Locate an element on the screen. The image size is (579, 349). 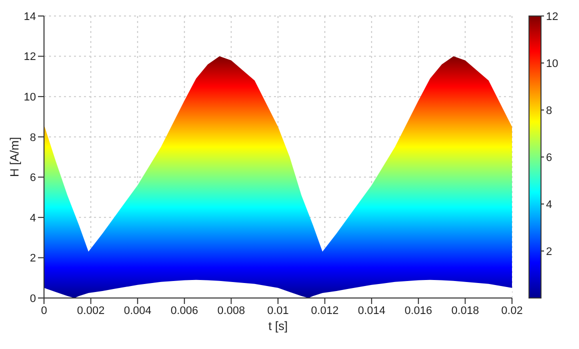
x-tick-label: 0.02 is located at coordinates (512, 310).